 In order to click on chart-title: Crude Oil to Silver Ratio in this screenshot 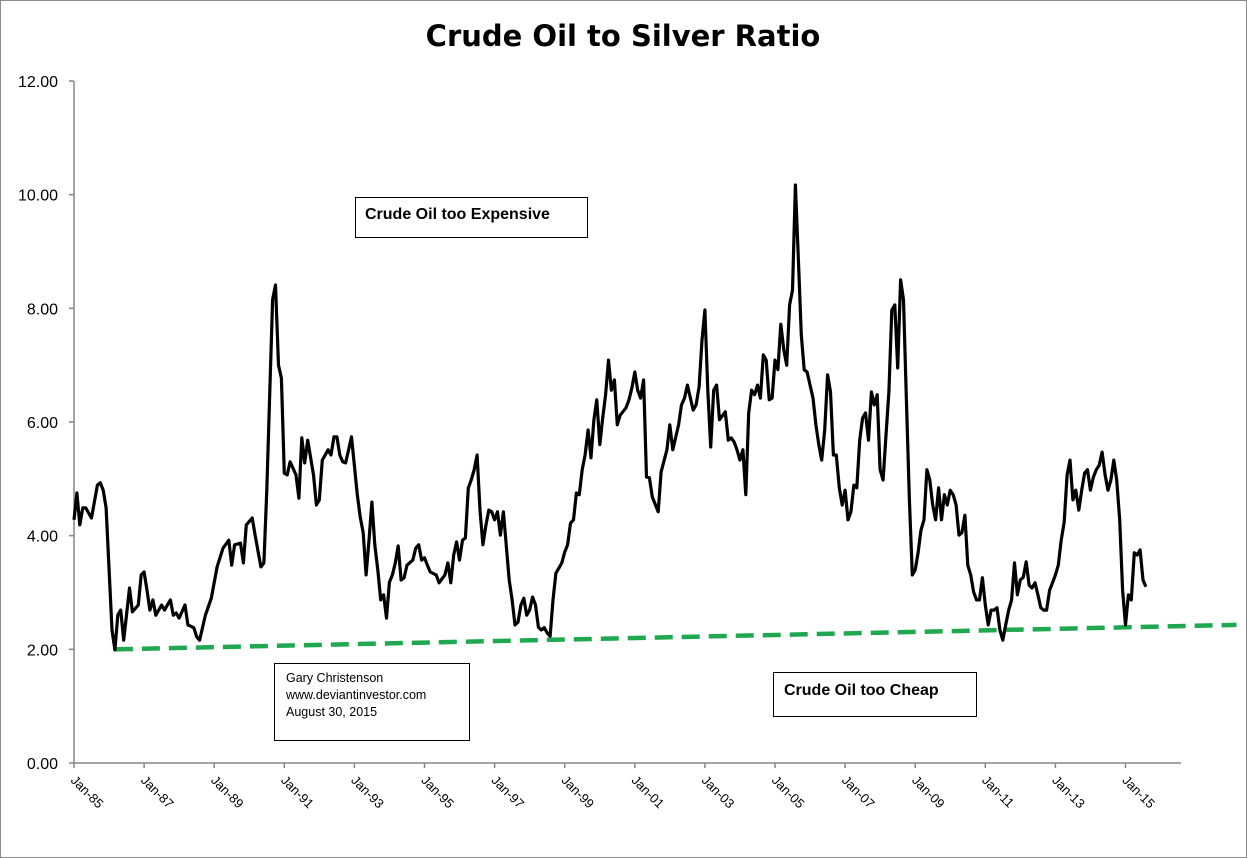, I will do `click(623, 36)`.